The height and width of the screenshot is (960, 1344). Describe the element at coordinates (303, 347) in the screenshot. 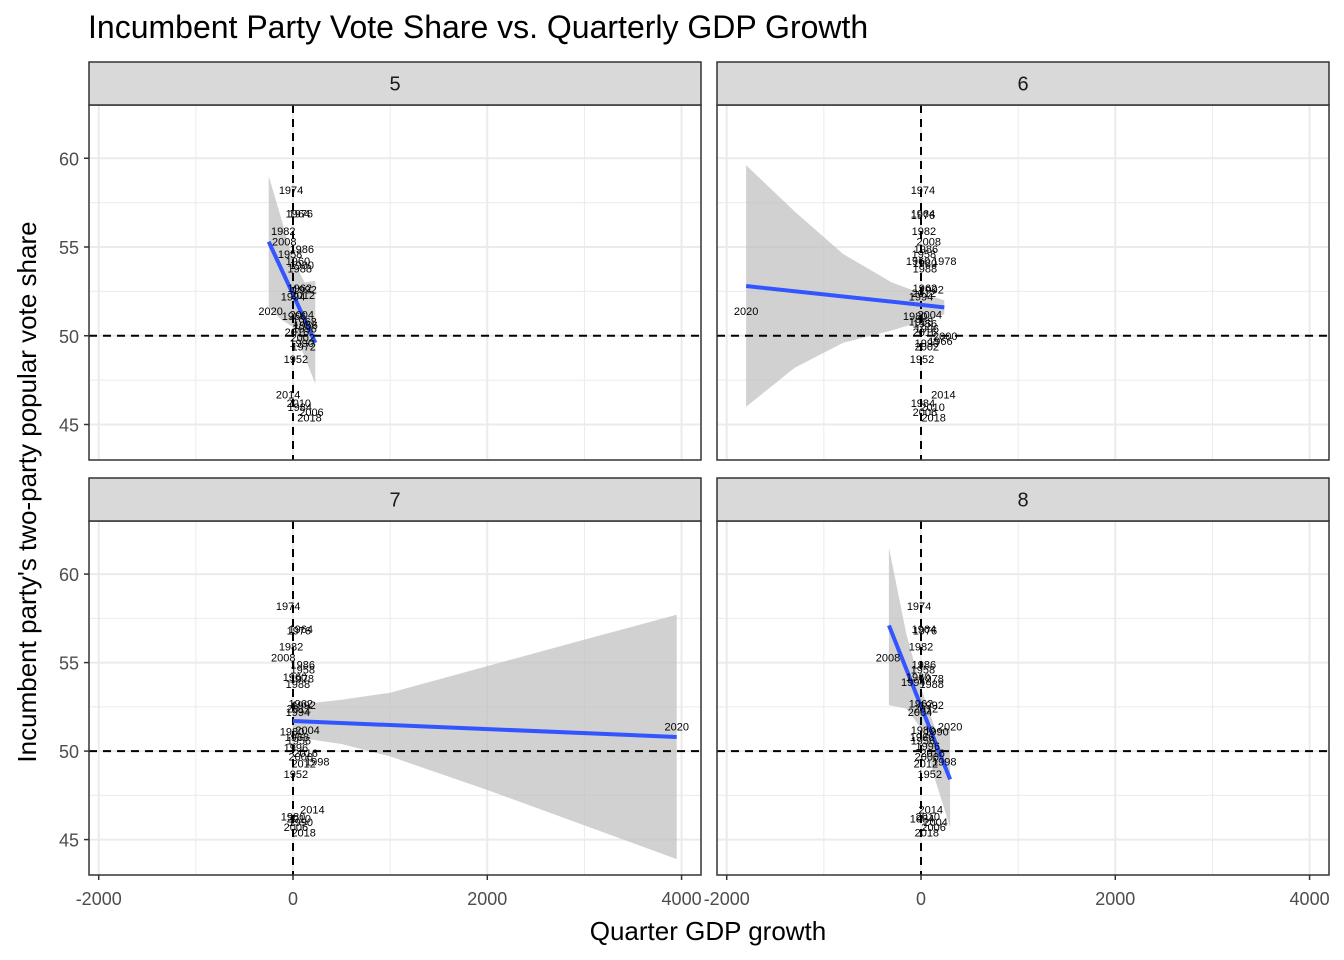

I see `point-label: 1972` at that location.